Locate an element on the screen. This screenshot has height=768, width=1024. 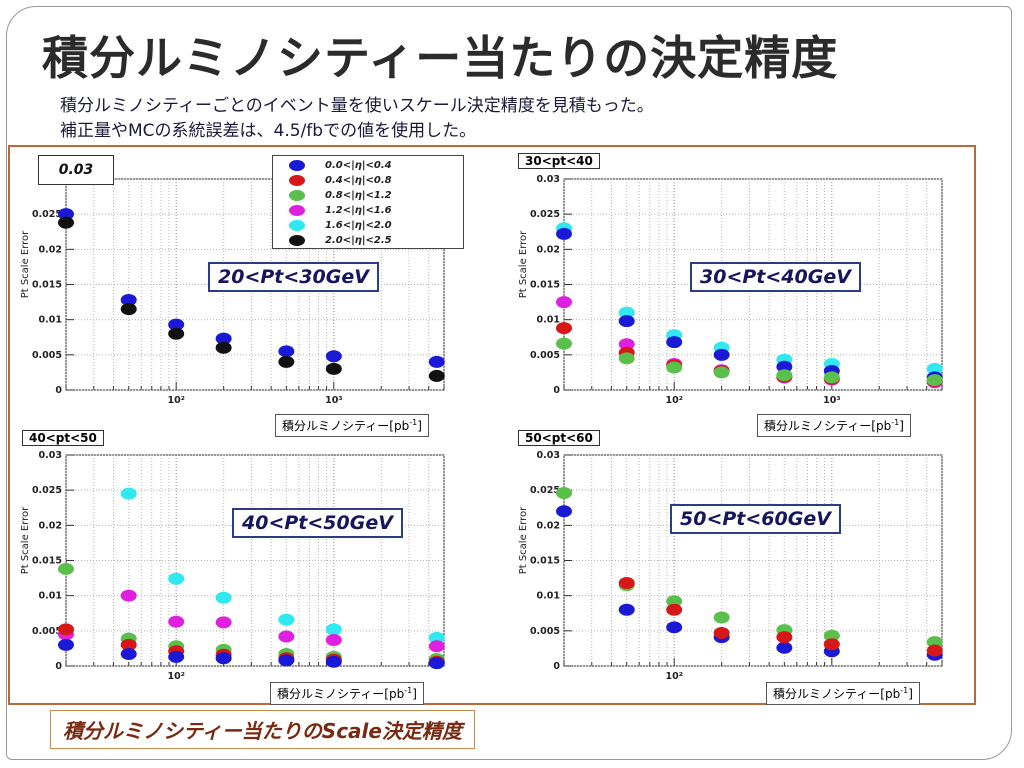
legend-label: 1.2<|η|<1.6 is located at coordinates (358, 210).